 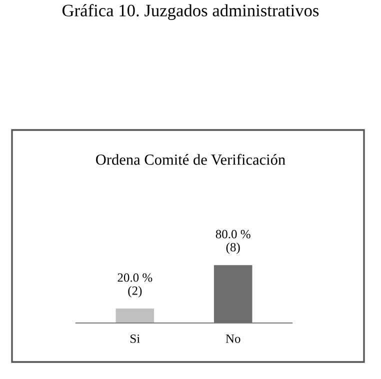 What do you see at coordinates (233, 242) in the screenshot?
I see `data-label: 80.0 % (8)` at bounding box center [233, 242].